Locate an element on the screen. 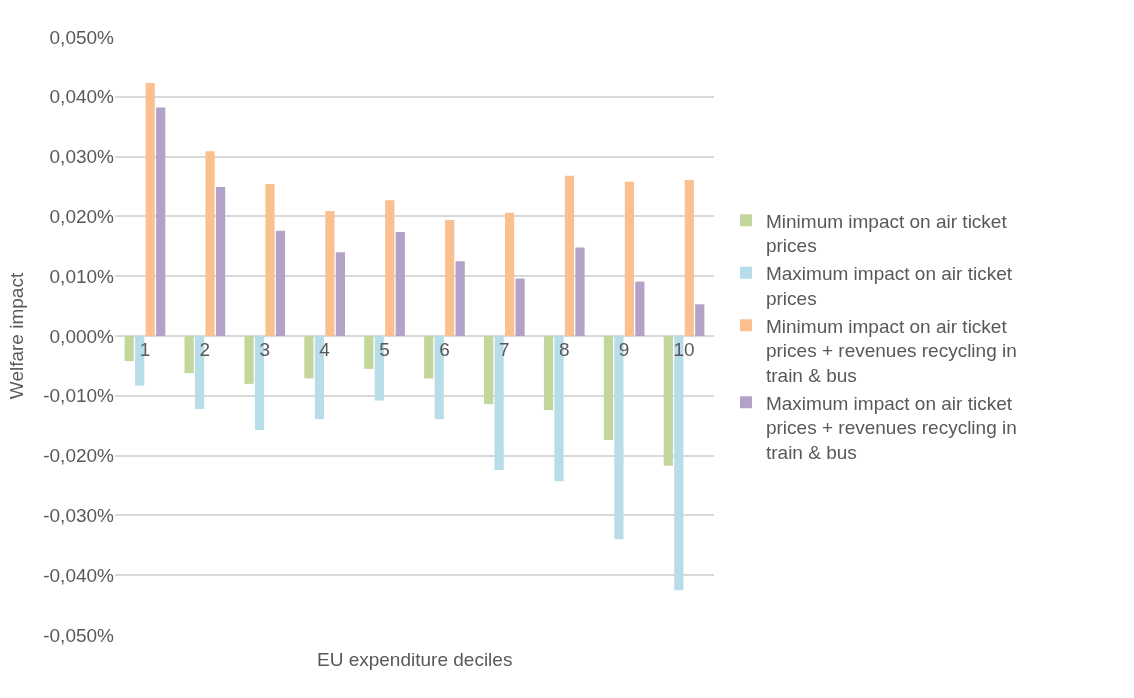  y-tick-label: 0,050% is located at coordinates (82, 37).